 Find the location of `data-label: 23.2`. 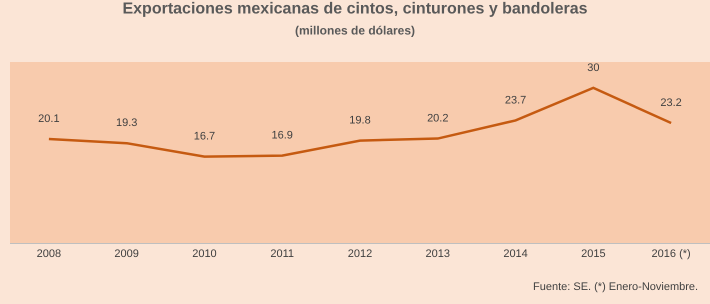

data-label: 23.2 is located at coordinates (671, 102).